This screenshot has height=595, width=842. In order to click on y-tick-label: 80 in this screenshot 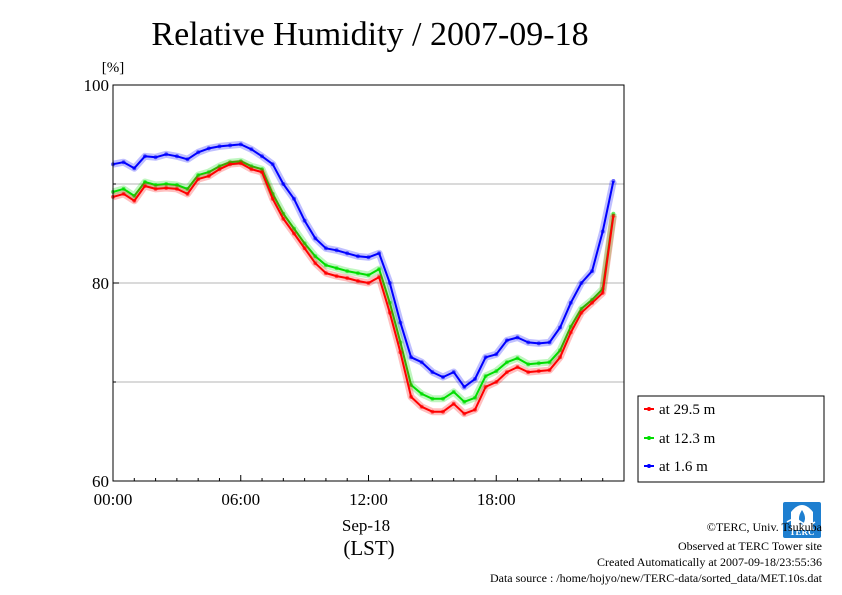, I will do `click(100, 283)`.